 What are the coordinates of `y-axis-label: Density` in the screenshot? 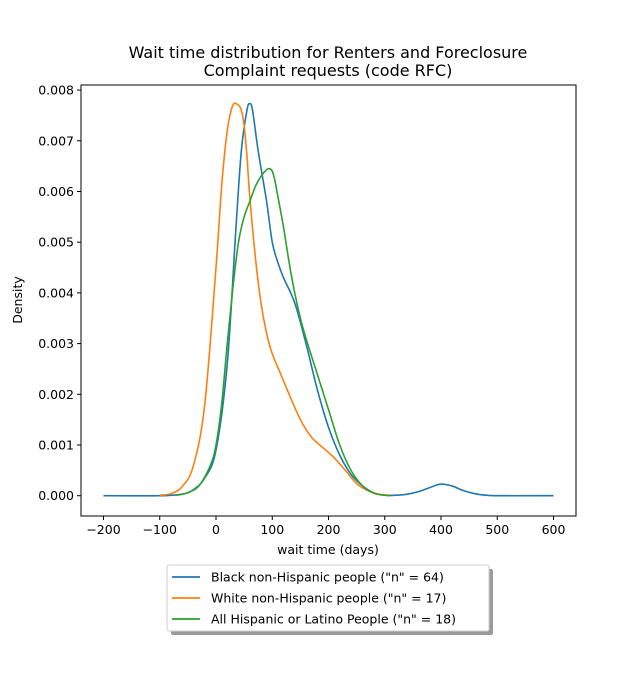 It's located at (17, 300).